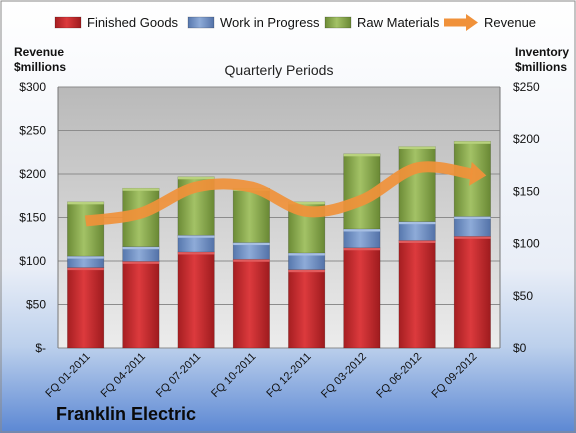 The width and height of the screenshot is (576, 433). I want to click on right-tick-label: $100, so click(526, 244).